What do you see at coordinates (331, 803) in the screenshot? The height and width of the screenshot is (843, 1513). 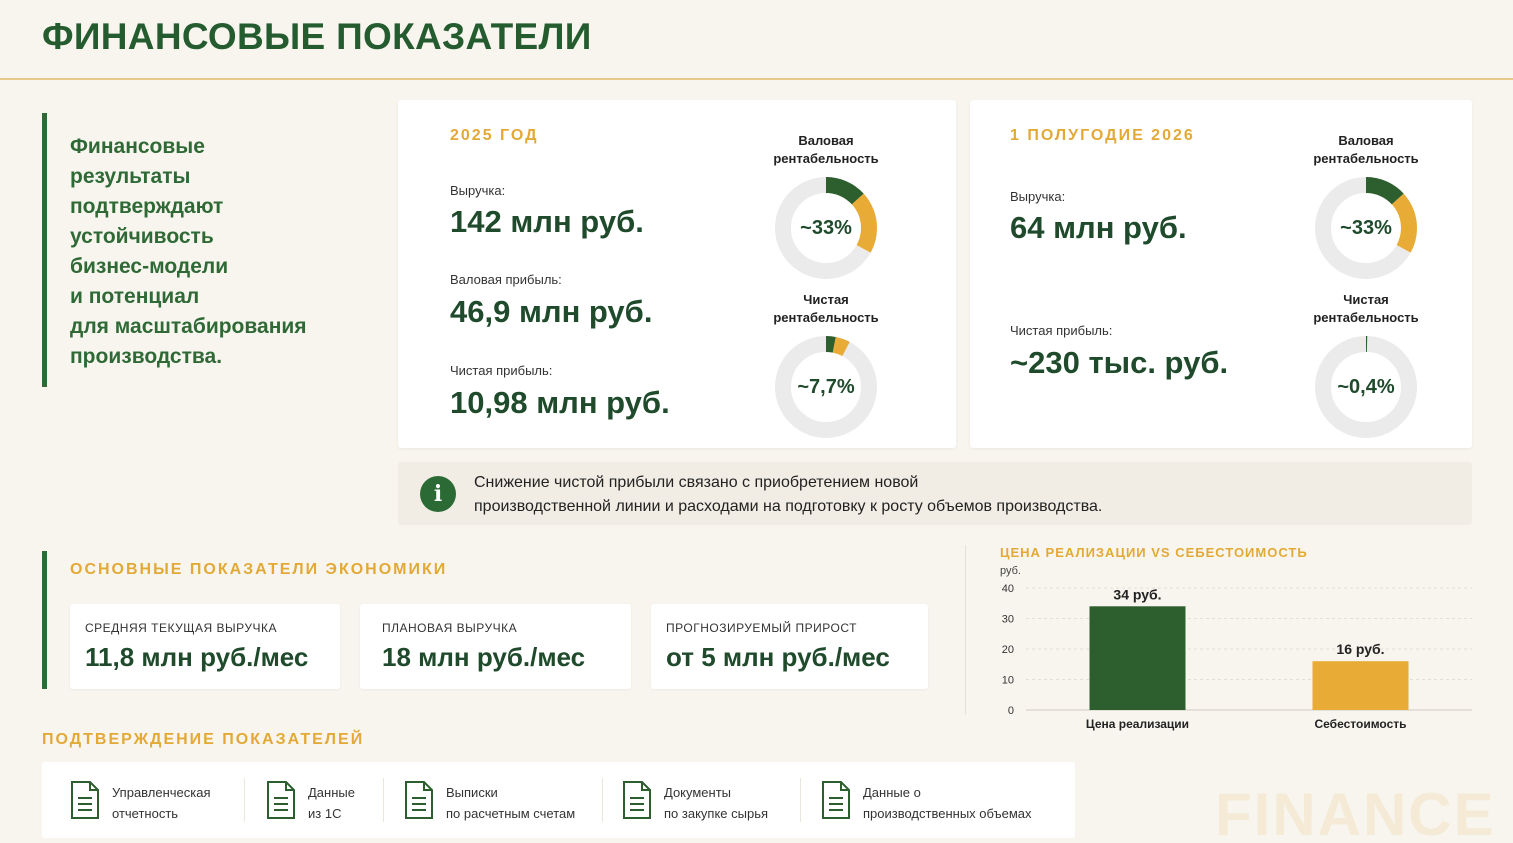 I see `doc-text: Данные из 1С` at bounding box center [331, 803].